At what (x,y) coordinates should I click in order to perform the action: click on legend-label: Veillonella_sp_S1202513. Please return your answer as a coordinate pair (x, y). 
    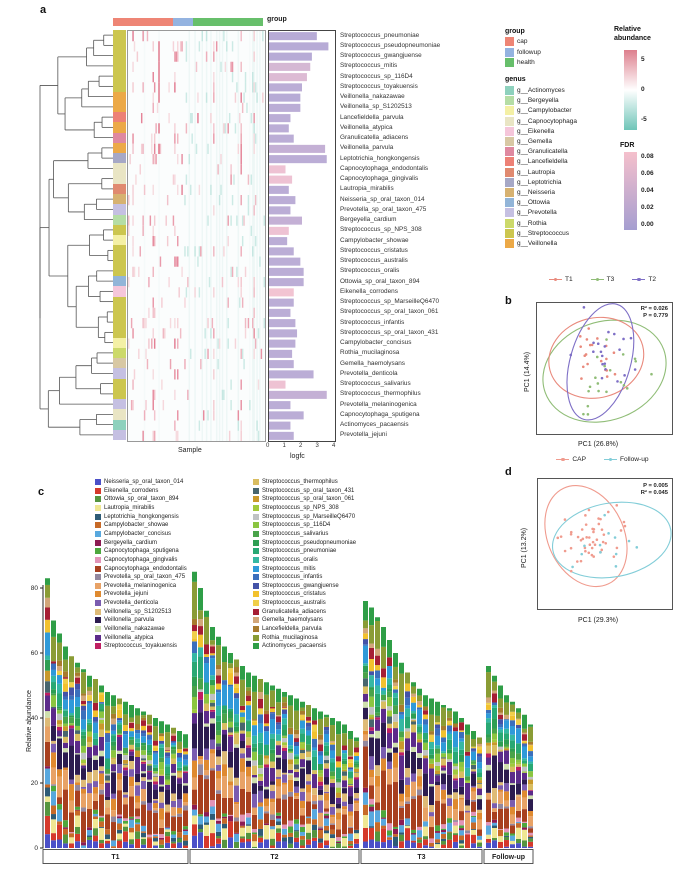
    Looking at the image, I should click on (138, 611).